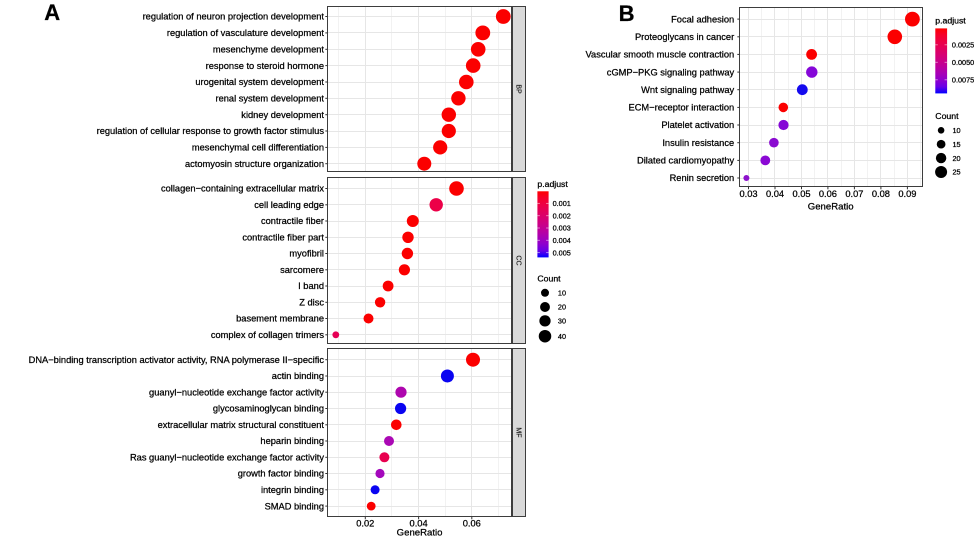 This screenshot has height=545, width=980. I want to click on svg-text: myofibril, so click(306, 254).